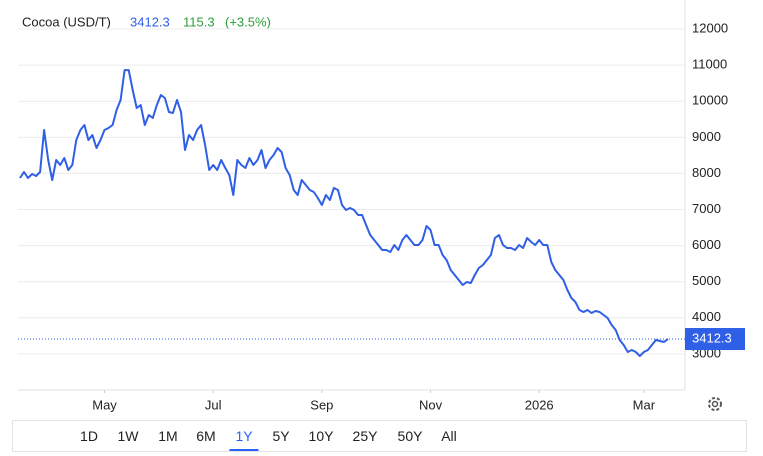  What do you see at coordinates (706, 208) in the screenshot?
I see `y-tick-label: 7000` at bounding box center [706, 208].